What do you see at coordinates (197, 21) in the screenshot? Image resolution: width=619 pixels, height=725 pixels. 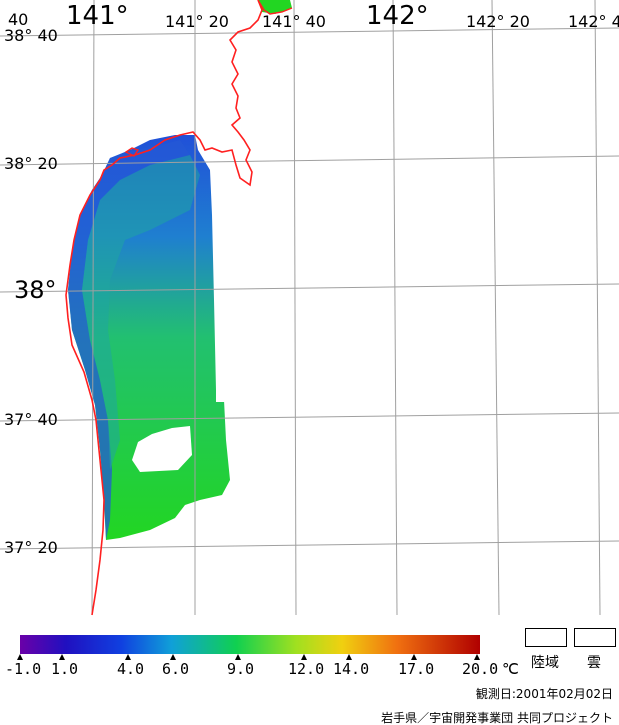 I see `lon-label-141-20: 141° 20` at bounding box center [197, 21].